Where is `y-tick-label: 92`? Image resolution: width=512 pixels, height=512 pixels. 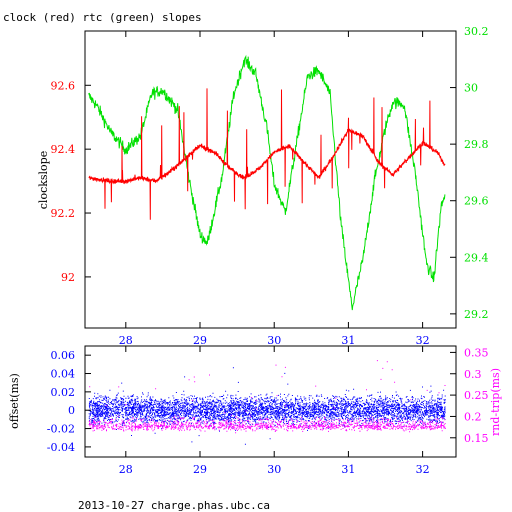 y-tick-label: 92 is located at coordinates (68, 277).